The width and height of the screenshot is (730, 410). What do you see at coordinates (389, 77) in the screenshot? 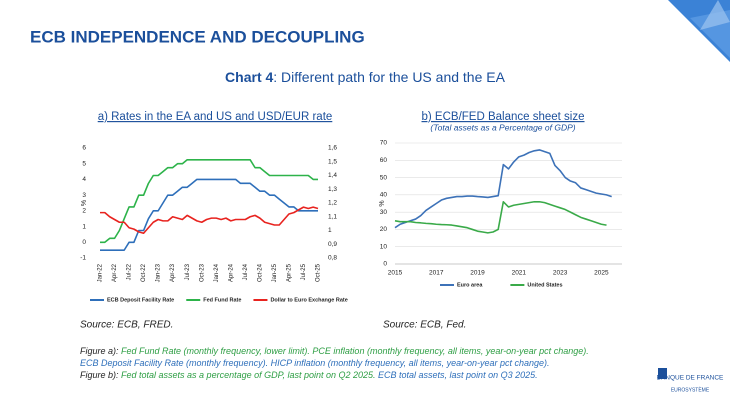
I see `heading-rest: : Different path for the US and the EA` at bounding box center [389, 77].